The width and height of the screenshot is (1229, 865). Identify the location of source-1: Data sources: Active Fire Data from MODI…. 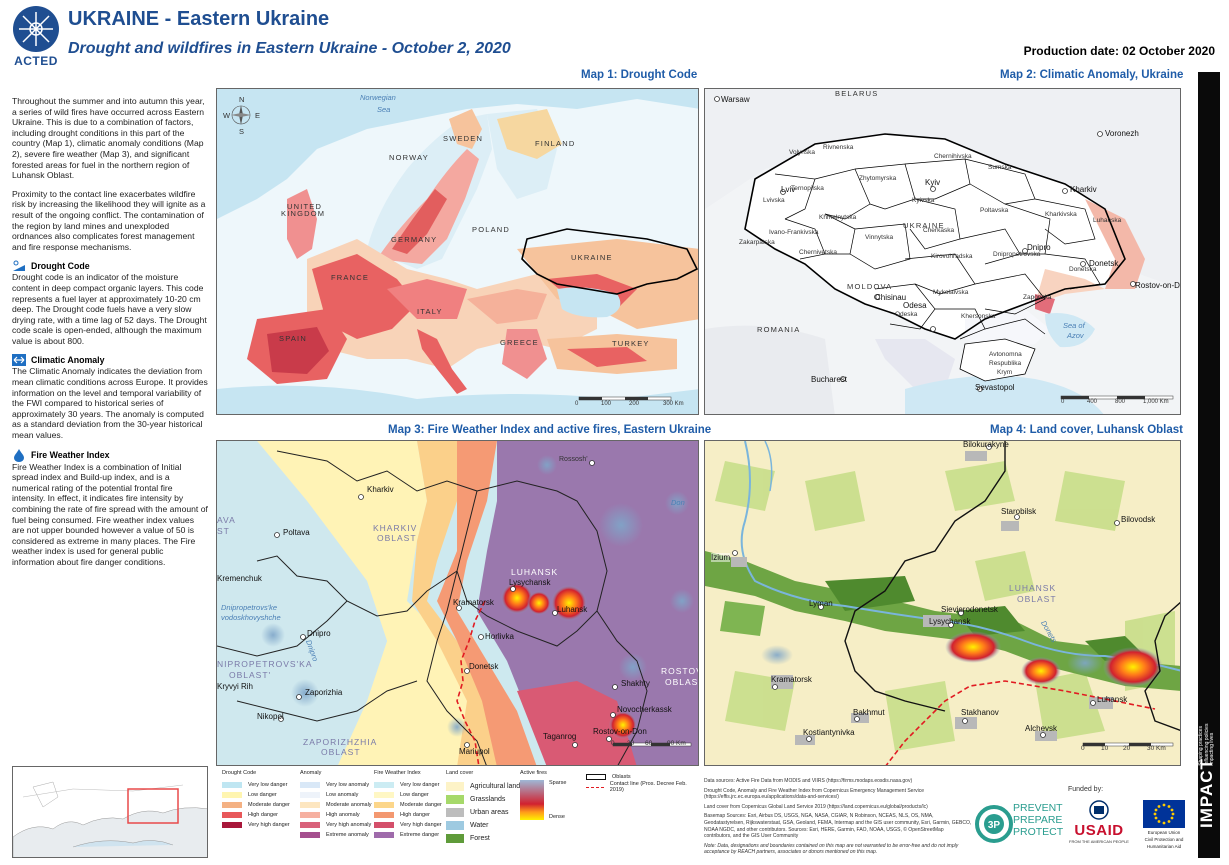
(808, 781).